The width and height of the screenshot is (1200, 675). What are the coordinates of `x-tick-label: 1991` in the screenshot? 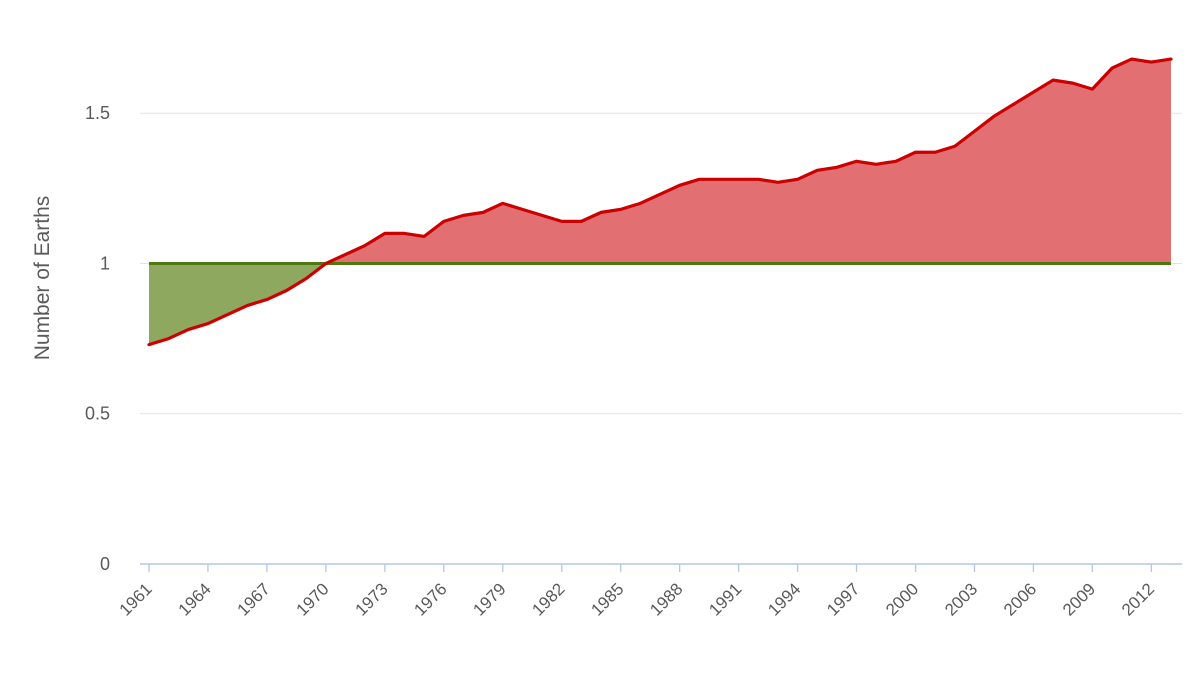 It's located at (725, 599).